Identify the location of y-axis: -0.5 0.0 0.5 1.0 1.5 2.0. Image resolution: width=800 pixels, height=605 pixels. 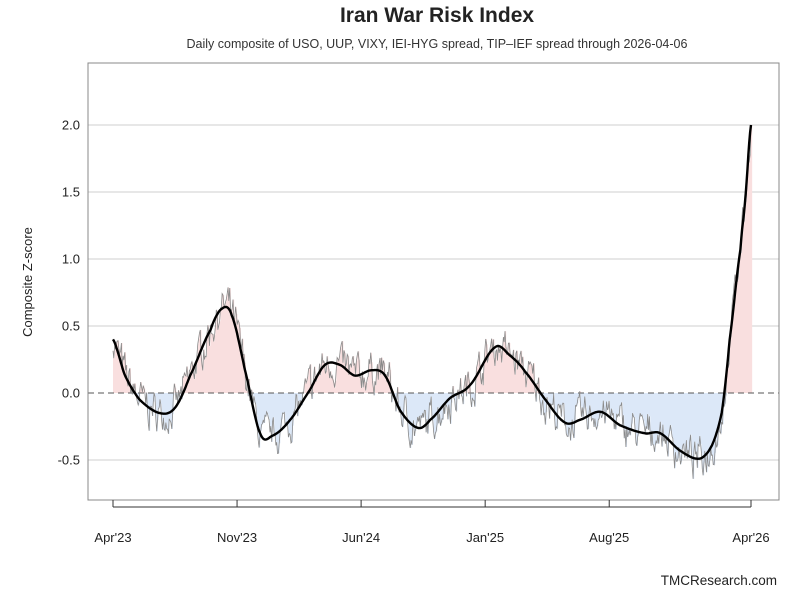
(69, 293).